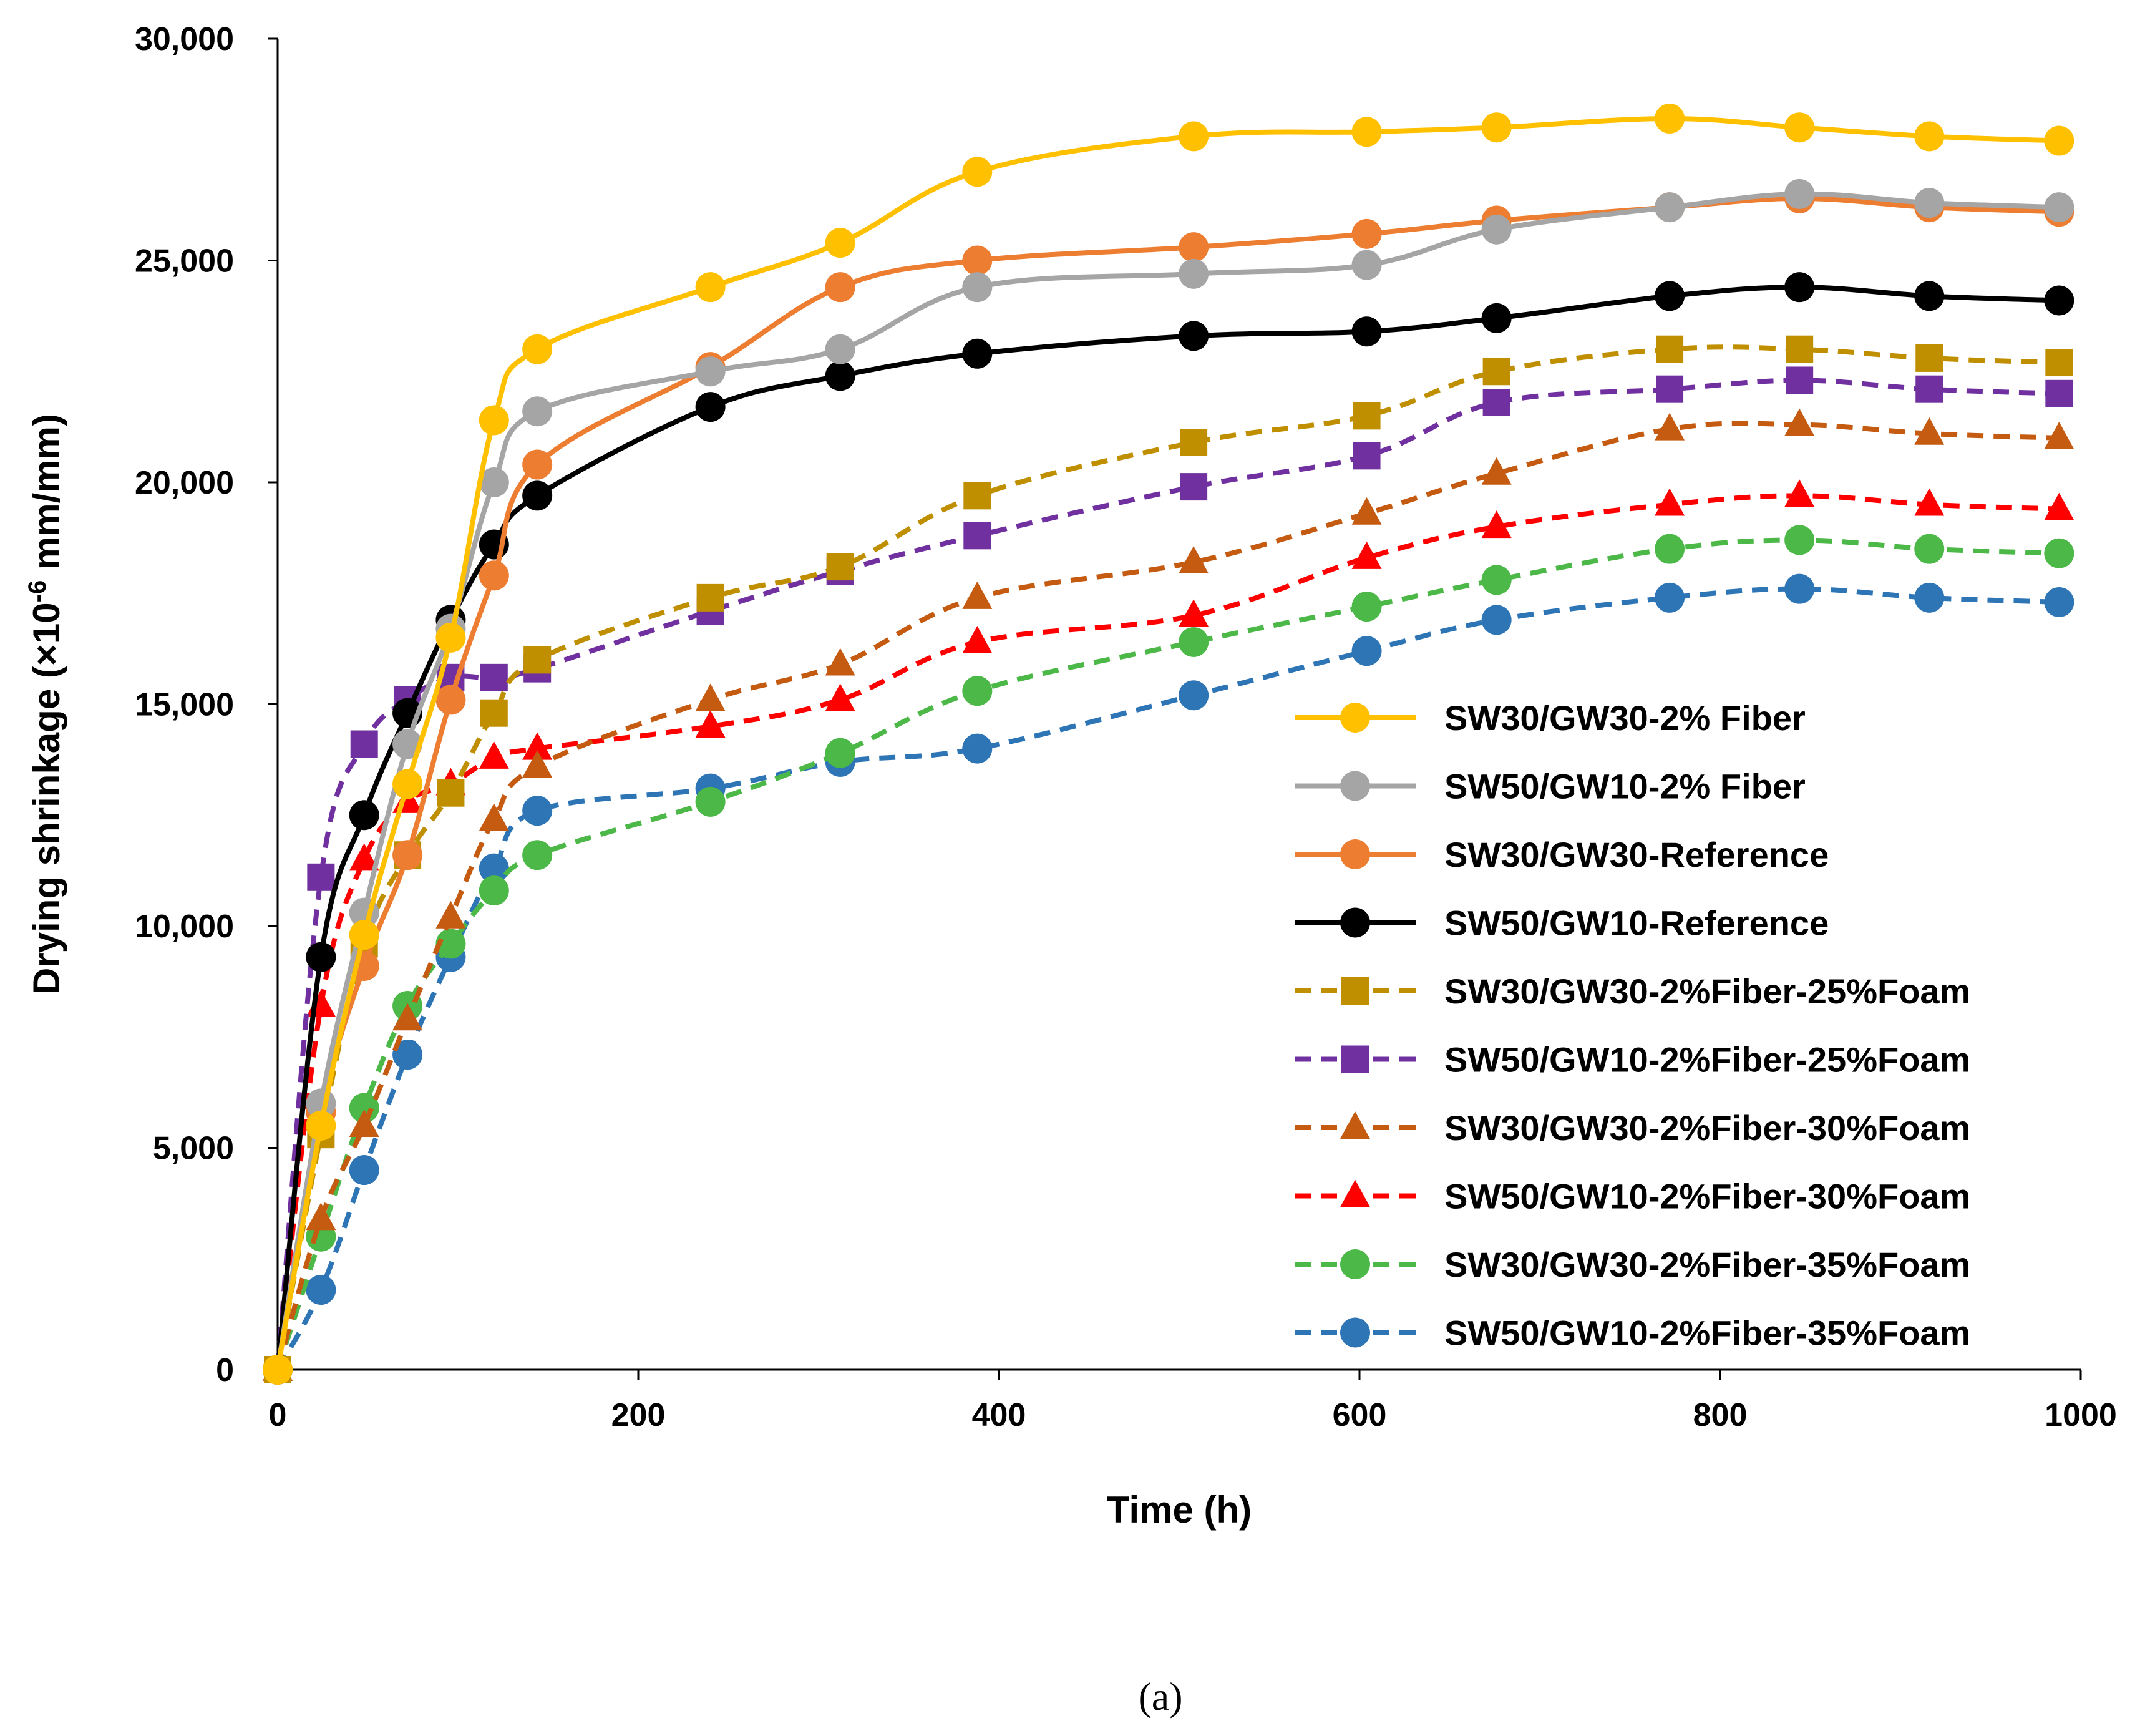 The height and width of the screenshot is (1736, 2145). What do you see at coordinates (1637, 923) in the screenshot?
I see `legend-label: SW50/GW10-Reference` at bounding box center [1637, 923].